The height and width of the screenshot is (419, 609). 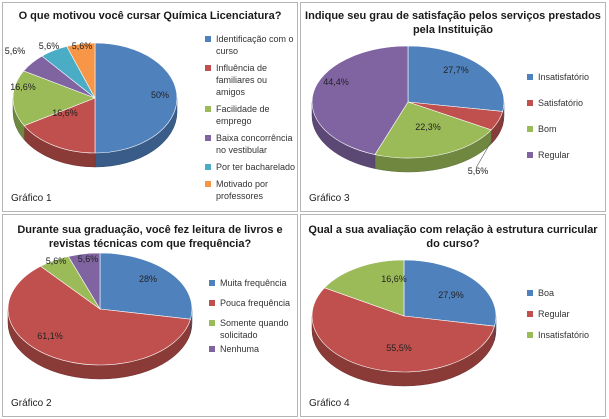 I want to click on legend-item: Muita frequência, so click(x=253, y=283).